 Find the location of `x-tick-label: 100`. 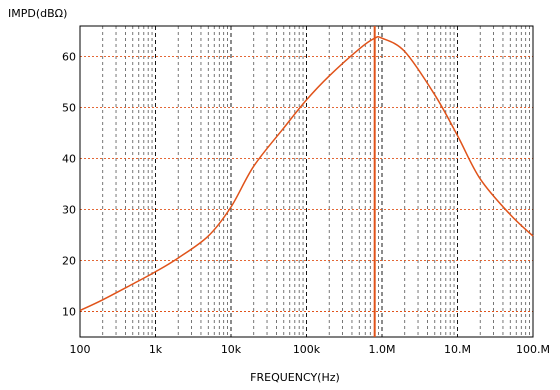

x-tick-label: 100 is located at coordinates (80, 349).